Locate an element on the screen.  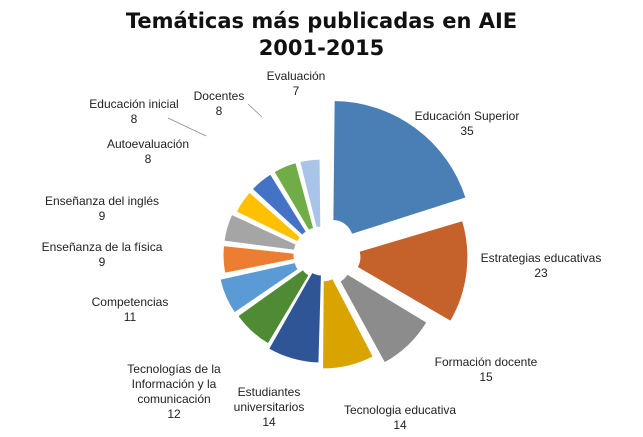
slice-label-6-line-1: Tecnologías de la is located at coordinates (174, 369).